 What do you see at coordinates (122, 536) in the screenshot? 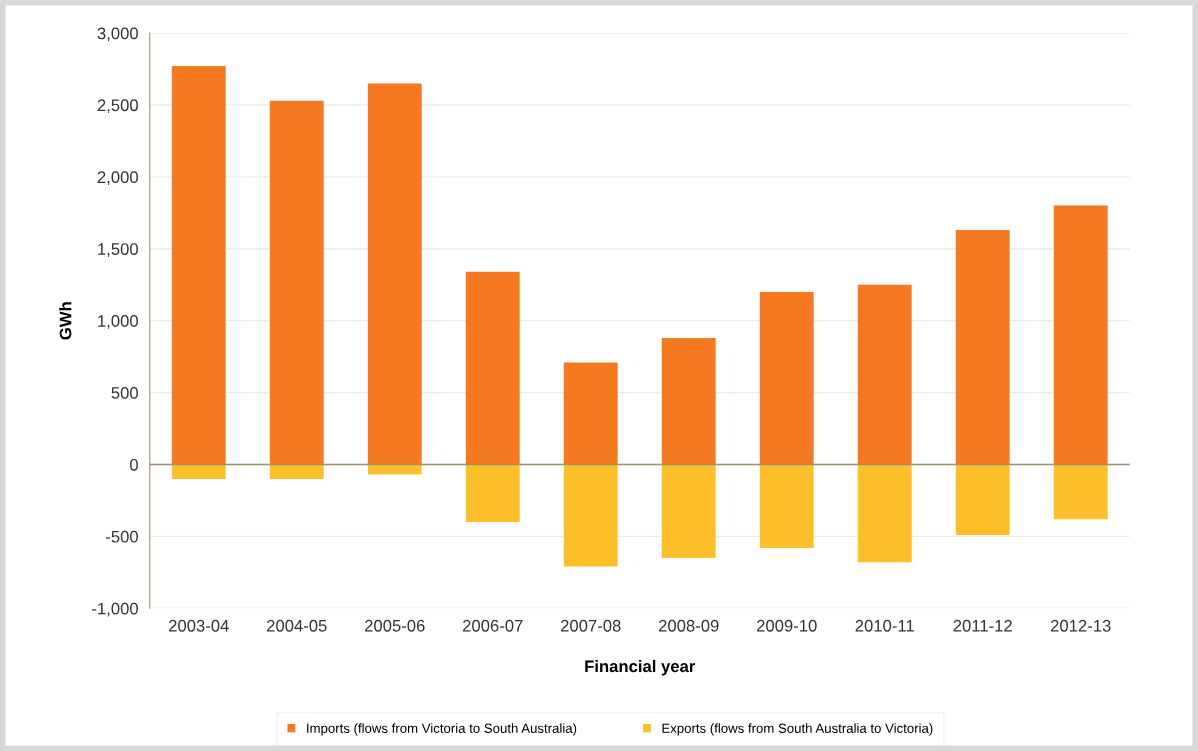
I see `y-tick-label: -500` at bounding box center [122, 536].